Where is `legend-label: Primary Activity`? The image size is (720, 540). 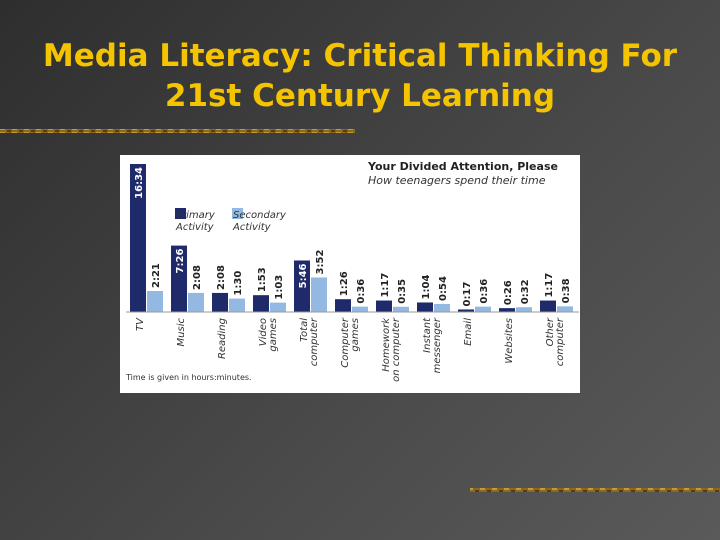 legend-label: Primary Activity is located at coordinates (195, 221).